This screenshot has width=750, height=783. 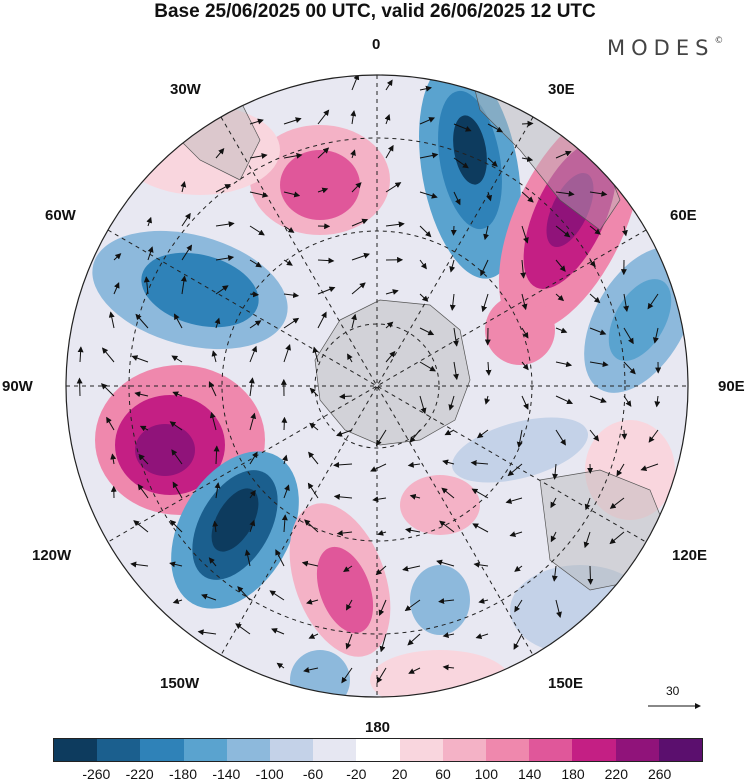 What do you see at coordinates (659, 774) in the screenshot?
I see `colorbar-tick-label: 260` at bounding box center [659, 774].